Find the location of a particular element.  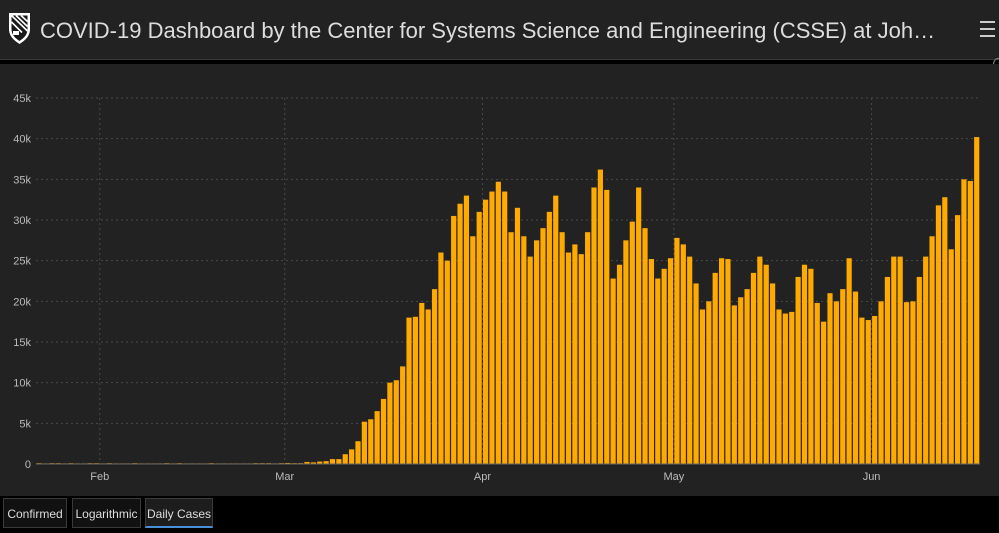

hamburger-menu-icon is located at coordinates (988, 29).